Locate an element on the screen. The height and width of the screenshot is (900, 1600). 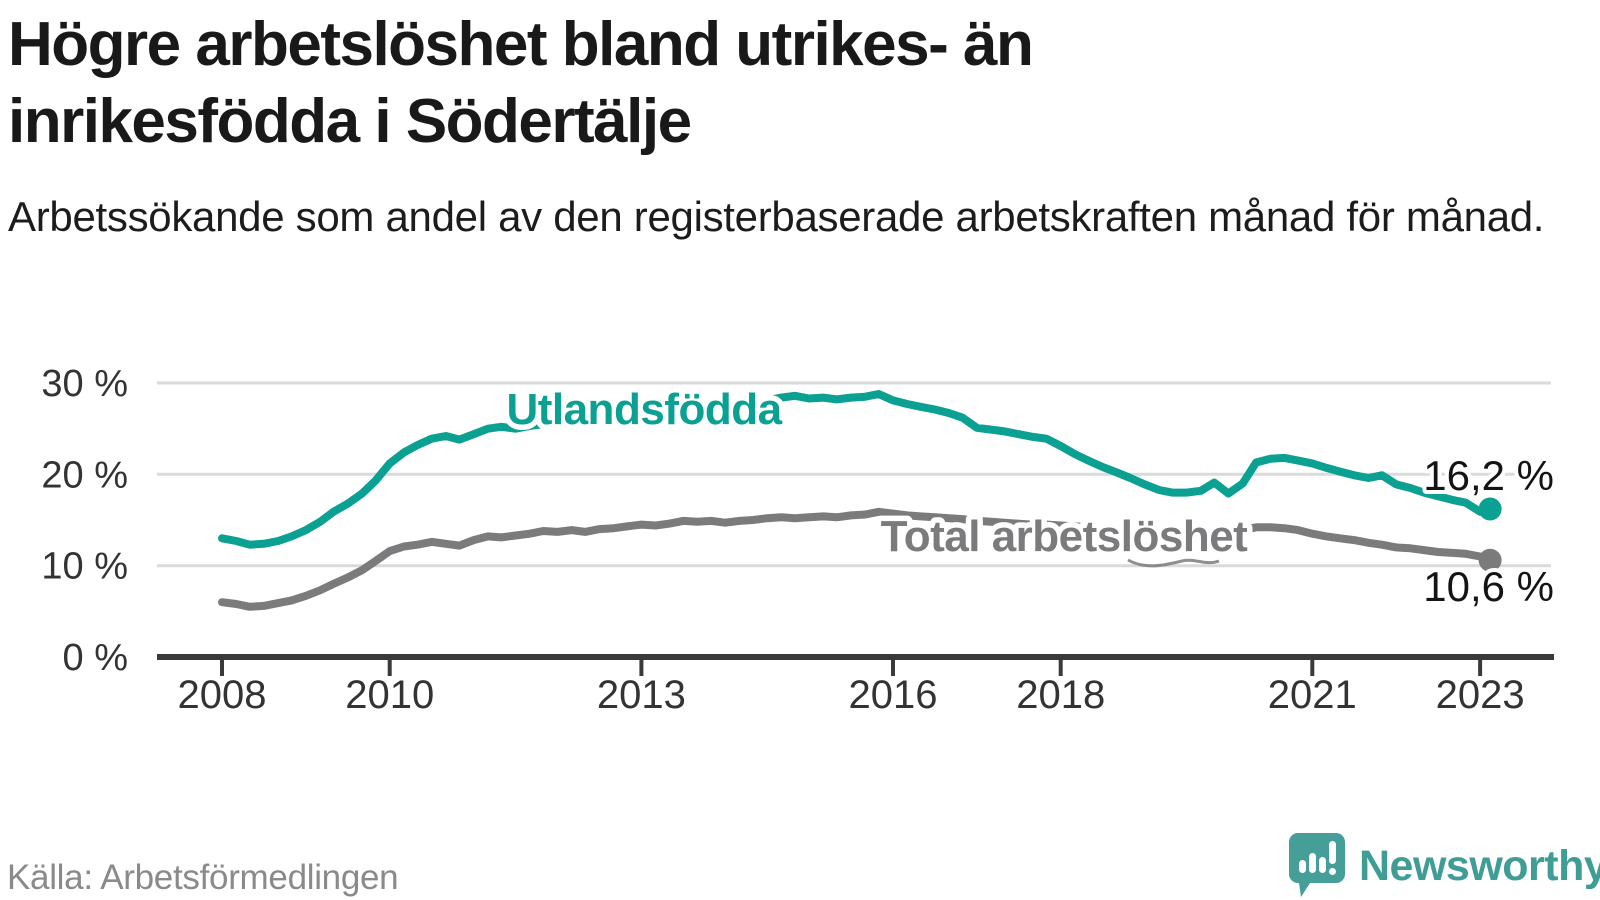
x-tick-label-2023: 2023 is located at coordinates (1480, 695).